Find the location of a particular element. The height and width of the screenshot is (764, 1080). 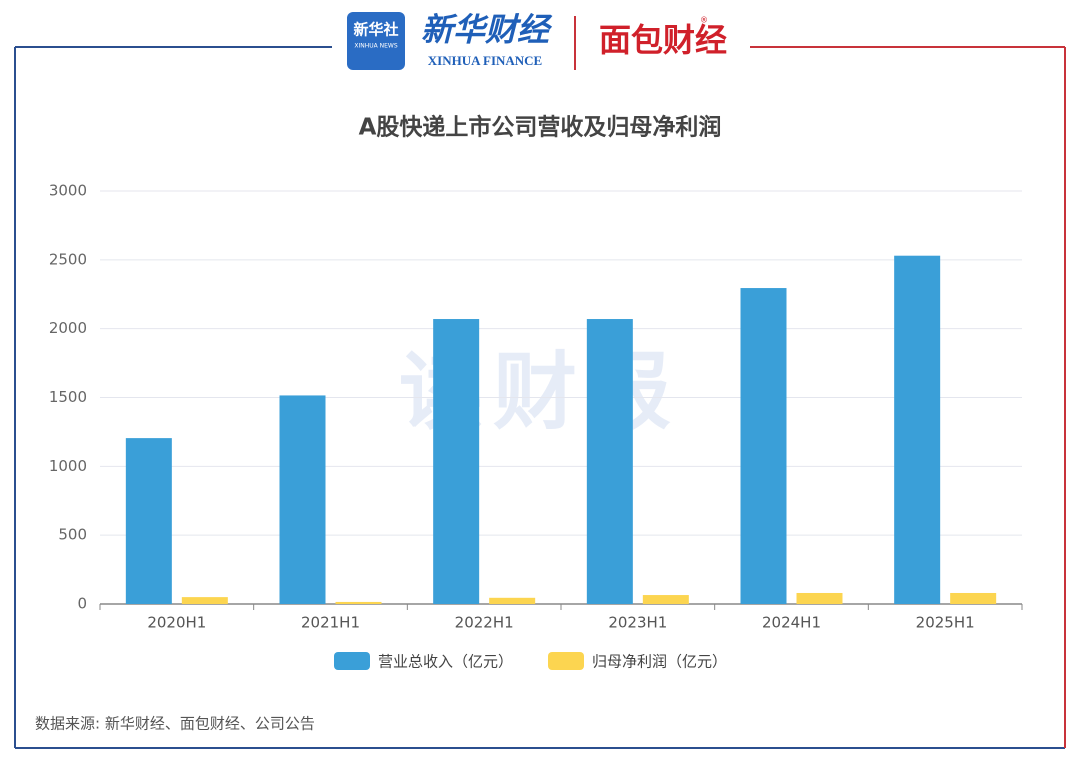

x-tick-label: 2025H1 is located at coordinates (945, 623).